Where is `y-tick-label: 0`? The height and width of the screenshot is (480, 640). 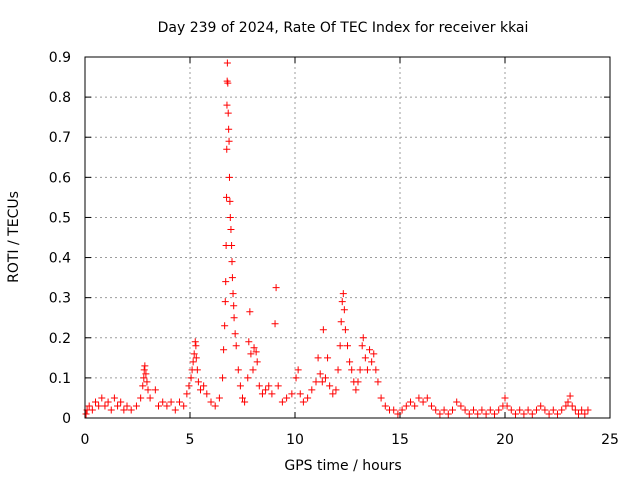
y-tick-label: 0 is located at coordinates (66, 419).